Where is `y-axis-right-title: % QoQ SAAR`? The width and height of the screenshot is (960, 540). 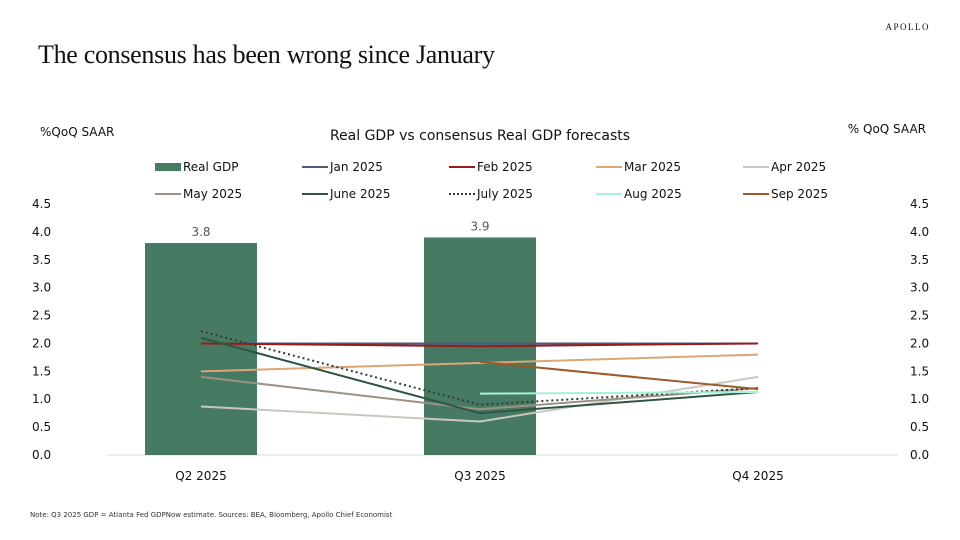
y-axis-right-title: % QoQ SAAR is located at coordinates (886, 129).